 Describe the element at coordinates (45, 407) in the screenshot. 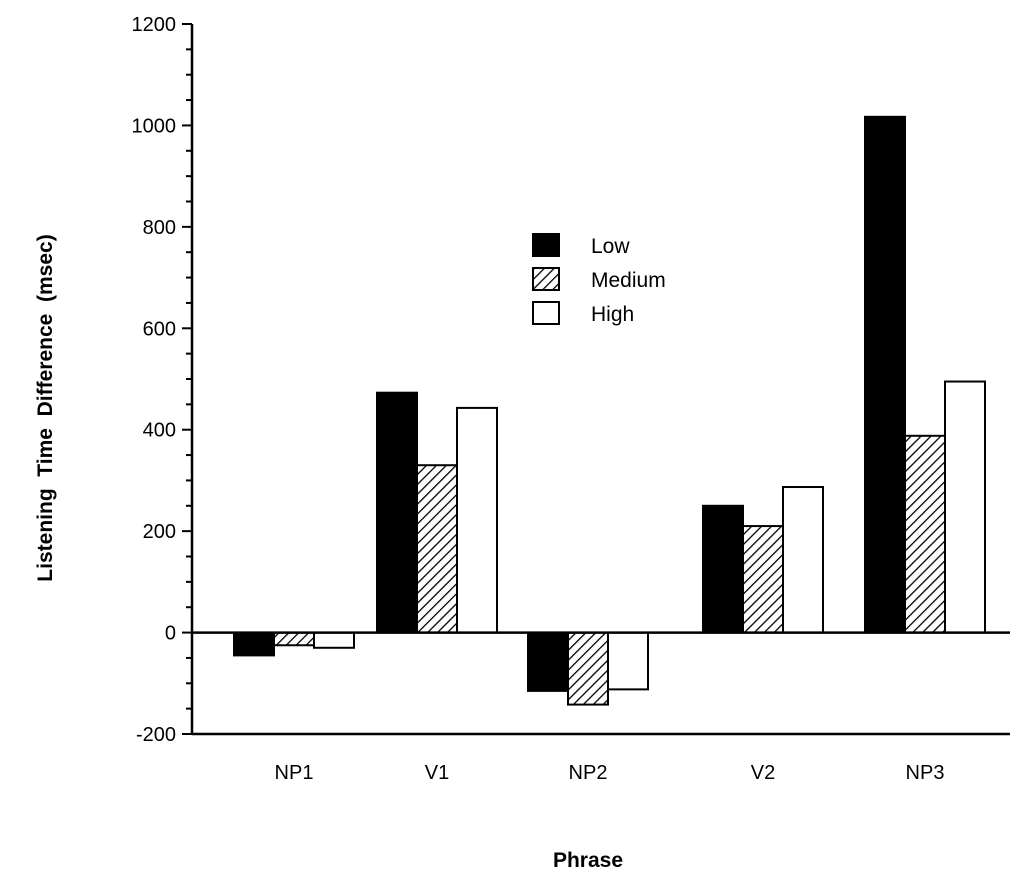

I see `y-axis-label: Listening Time Difference (msec)` at that location.